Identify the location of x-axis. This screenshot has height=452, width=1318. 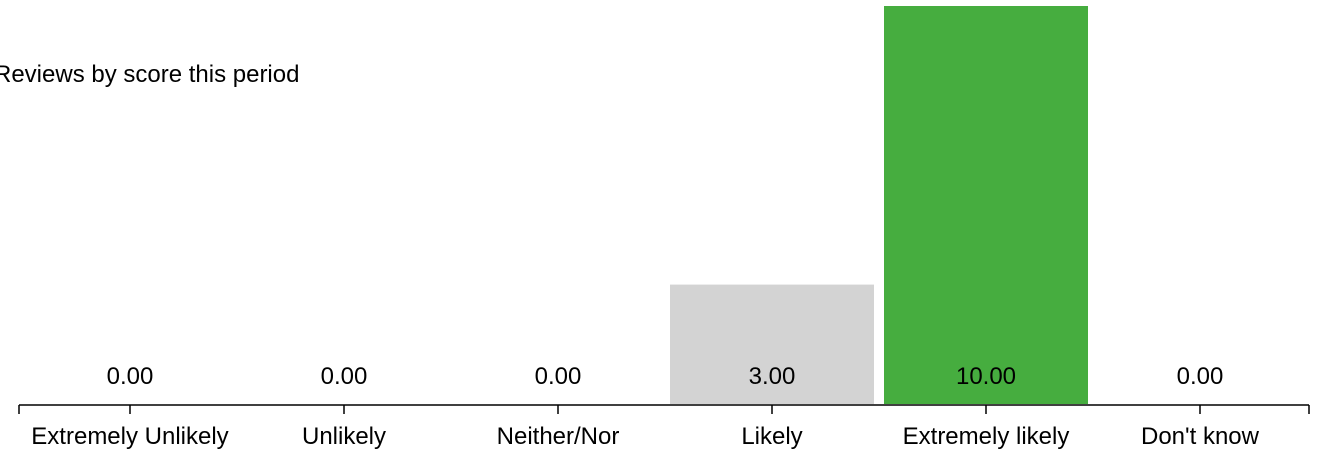
(664, 409).